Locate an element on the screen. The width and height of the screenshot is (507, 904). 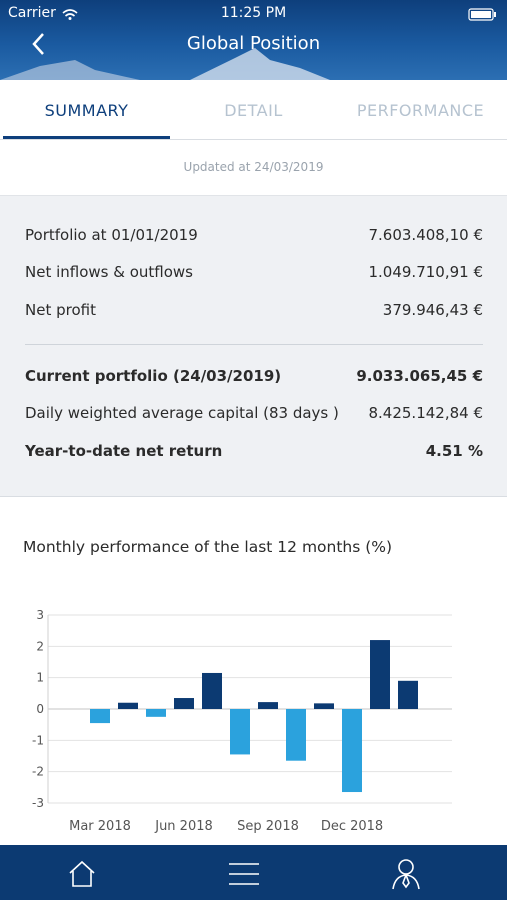
wifi-icon is located at coordinates (70, 13).